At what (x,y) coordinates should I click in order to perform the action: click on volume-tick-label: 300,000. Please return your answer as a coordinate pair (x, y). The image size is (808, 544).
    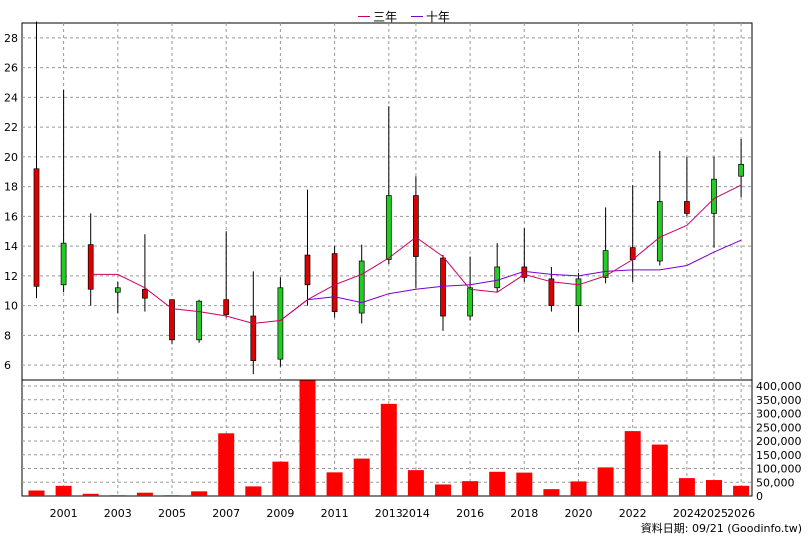
    Looking at the image, I should click on (779, 414).